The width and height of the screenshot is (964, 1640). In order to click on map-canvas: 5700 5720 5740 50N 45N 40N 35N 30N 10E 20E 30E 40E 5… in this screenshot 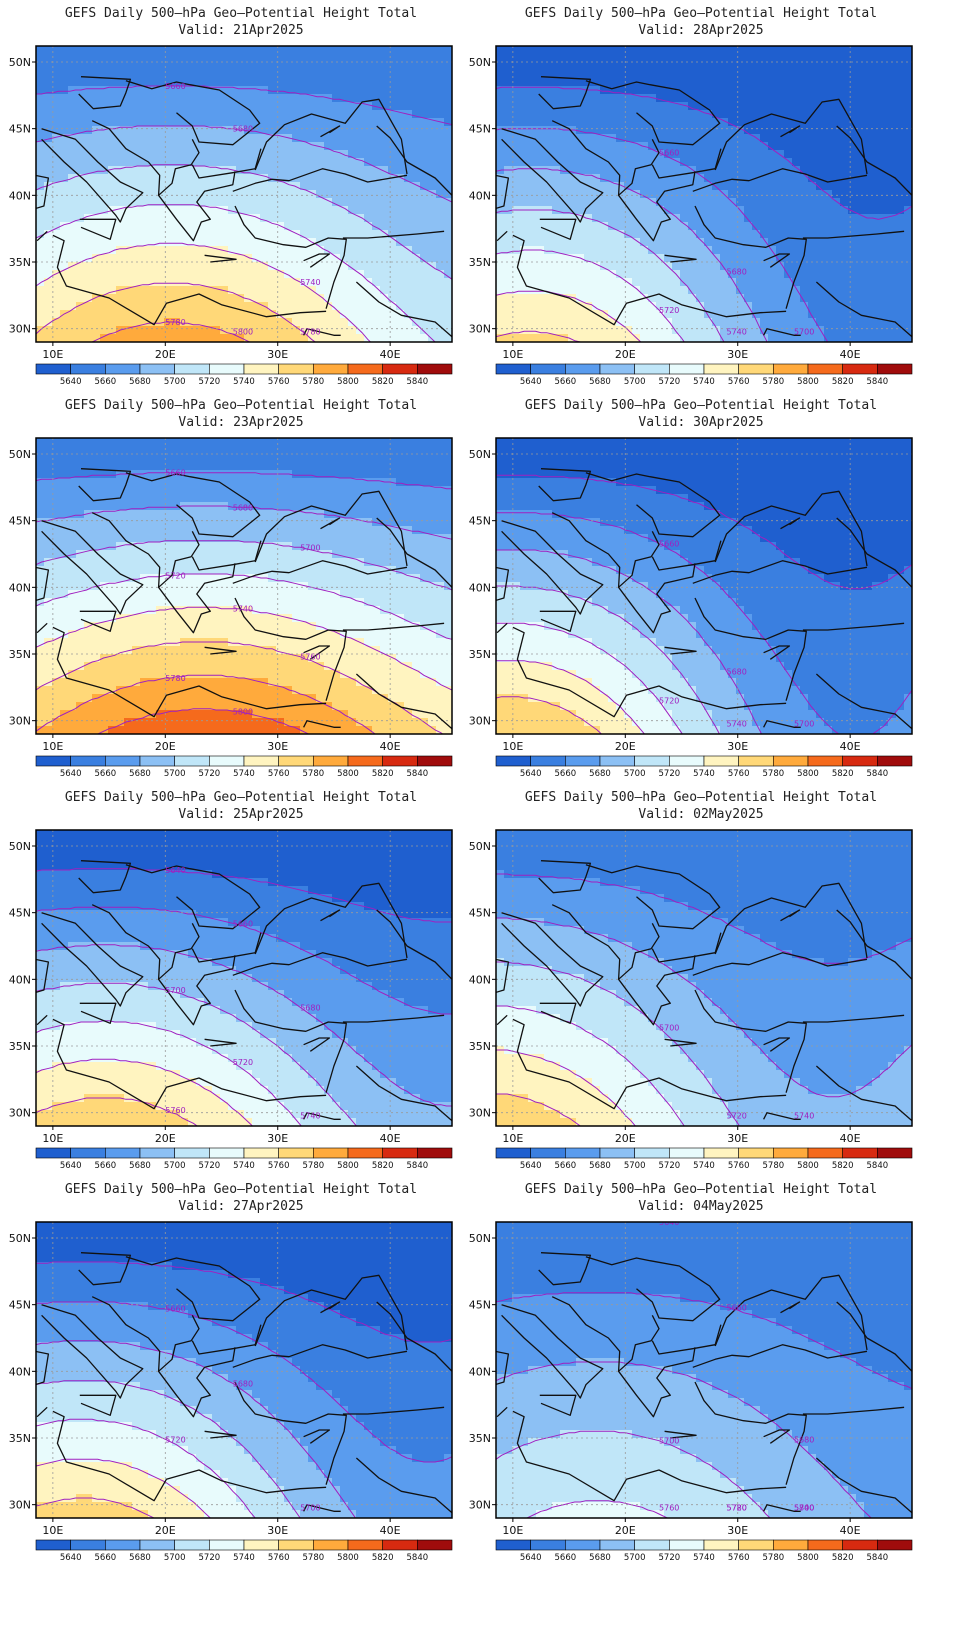, I will do `click(691, 1000)`.